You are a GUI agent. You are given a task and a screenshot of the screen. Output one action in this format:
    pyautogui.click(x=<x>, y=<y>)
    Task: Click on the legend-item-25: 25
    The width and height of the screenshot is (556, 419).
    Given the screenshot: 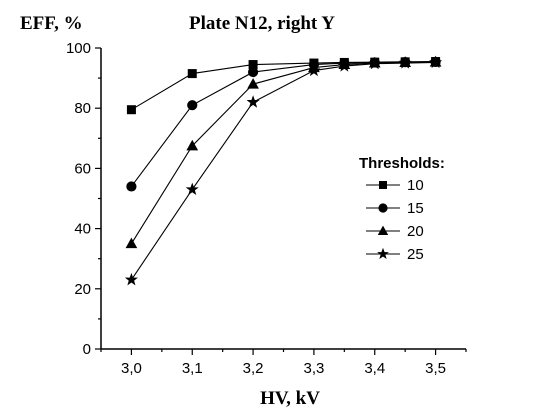 What is the action you would take?
    pyautogui.click(x=395, y=254)
    